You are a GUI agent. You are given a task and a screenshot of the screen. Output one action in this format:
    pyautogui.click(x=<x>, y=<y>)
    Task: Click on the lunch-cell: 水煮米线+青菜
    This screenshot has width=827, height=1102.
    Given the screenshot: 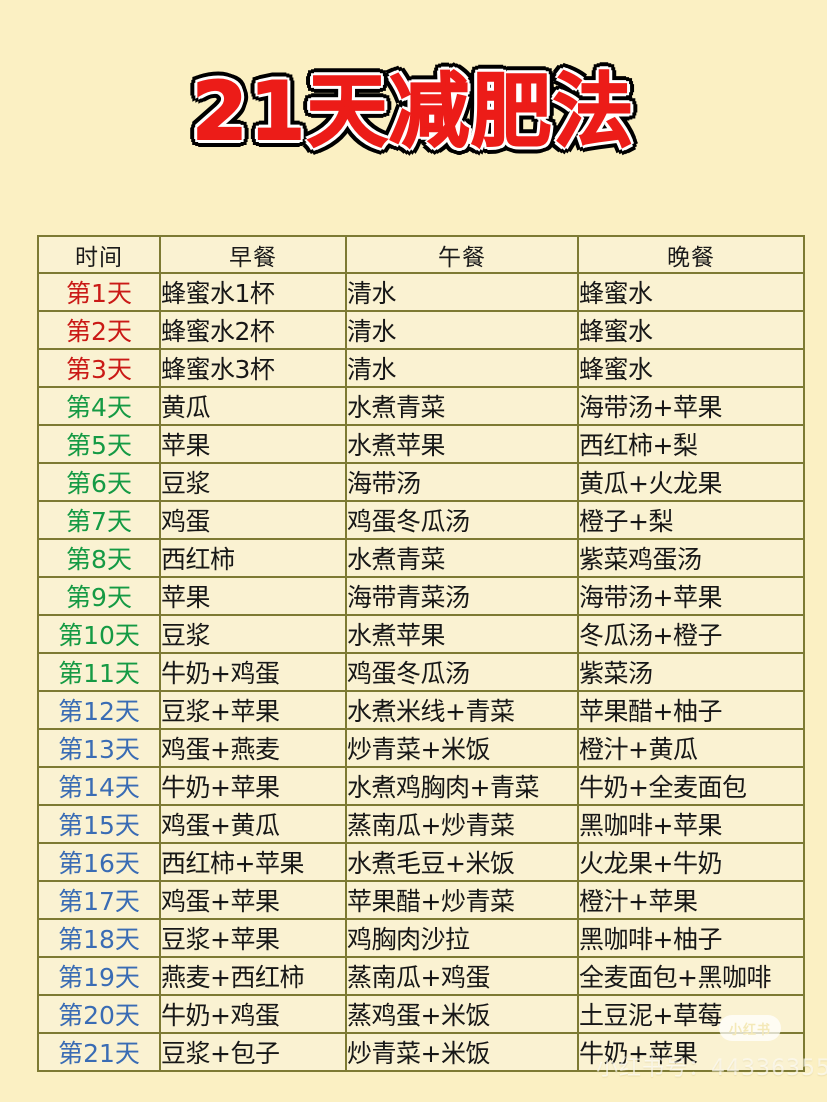 What is the action you would take?
    pyautogui.click(x=462, y=710)
    